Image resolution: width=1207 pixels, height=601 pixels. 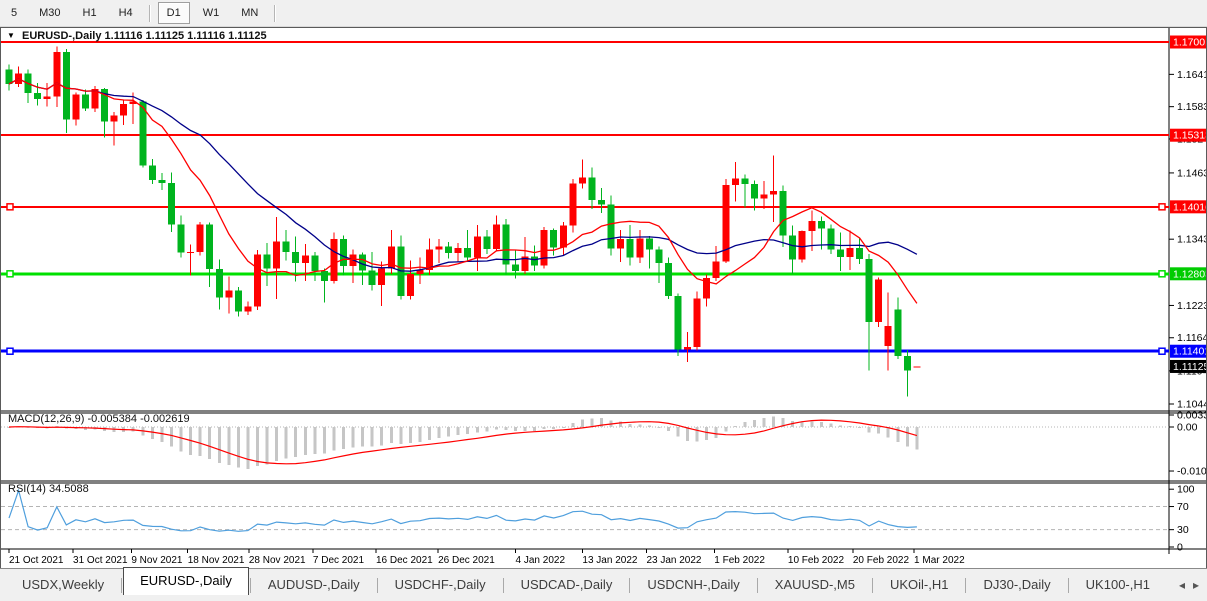 I want to click on svg-text: 1 Mar 2022, so click(x=939, y=560).